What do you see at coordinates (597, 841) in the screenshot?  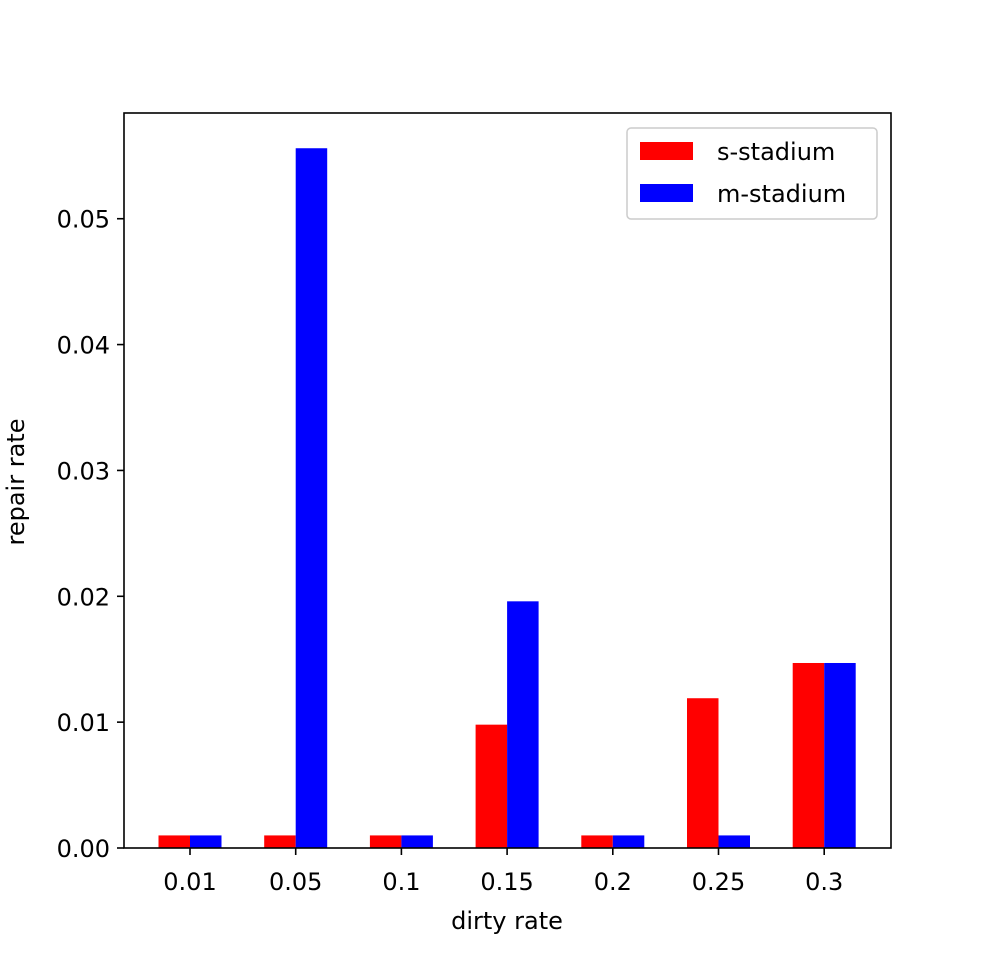 I see `bar-s-stadium-0.2` at bounding box center [597, 841].